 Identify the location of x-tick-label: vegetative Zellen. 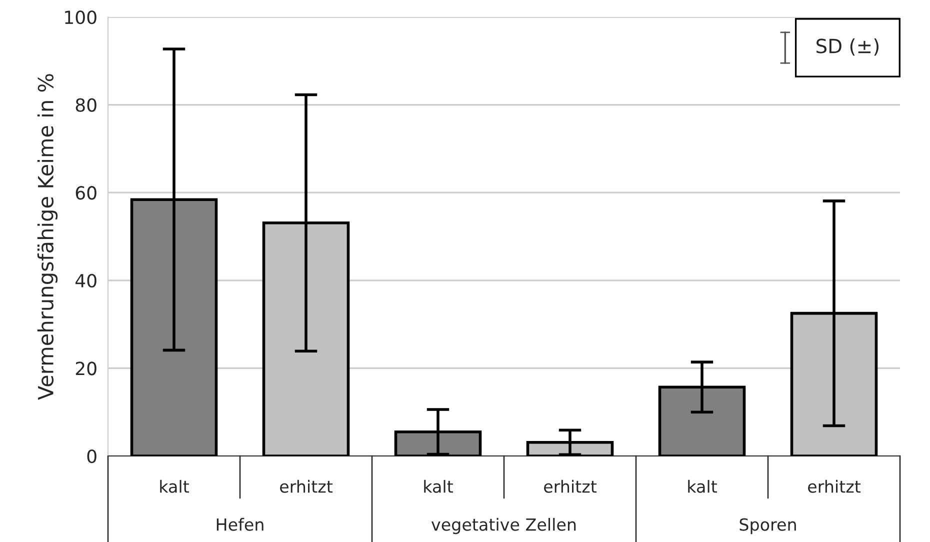
(503, 526).